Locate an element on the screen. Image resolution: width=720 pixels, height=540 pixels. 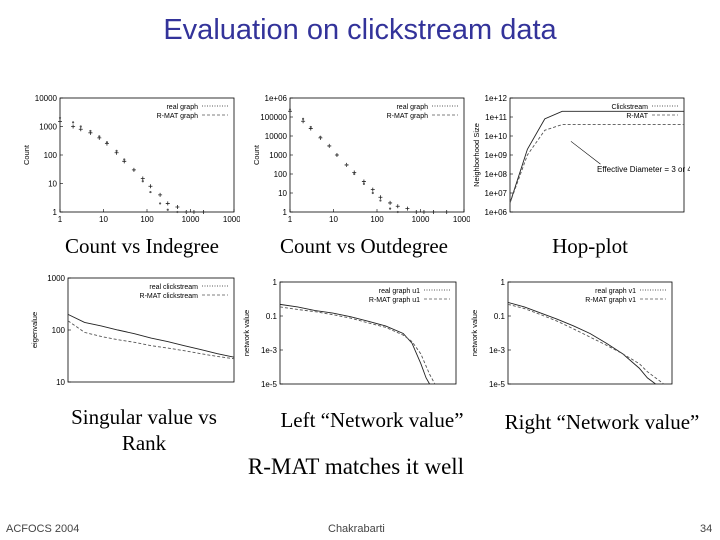
annotation-text: Effective Diameter = 3 or 4 is located at coordinates (643, 169).